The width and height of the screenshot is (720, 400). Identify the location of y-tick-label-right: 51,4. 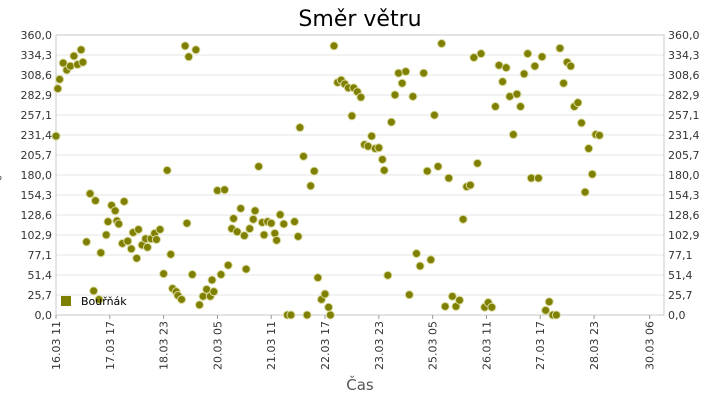
(680, 275).